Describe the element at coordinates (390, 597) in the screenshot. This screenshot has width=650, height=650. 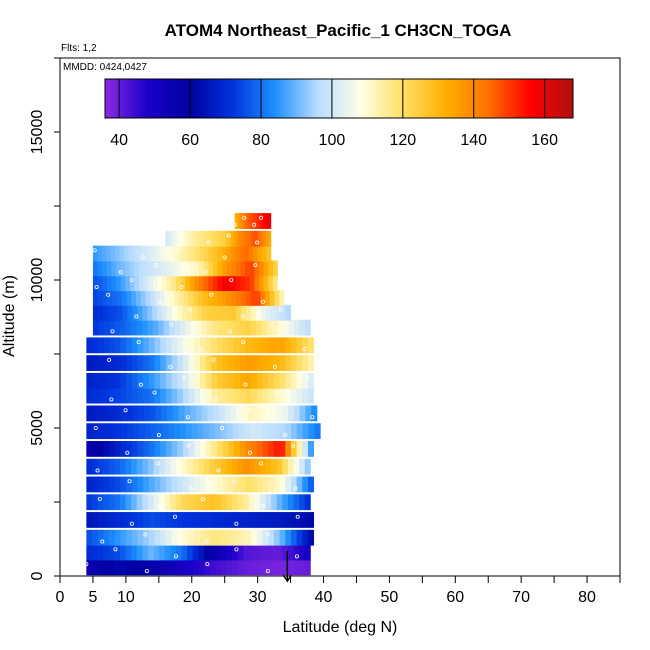
I see `x-tick-label: 50` at that location.